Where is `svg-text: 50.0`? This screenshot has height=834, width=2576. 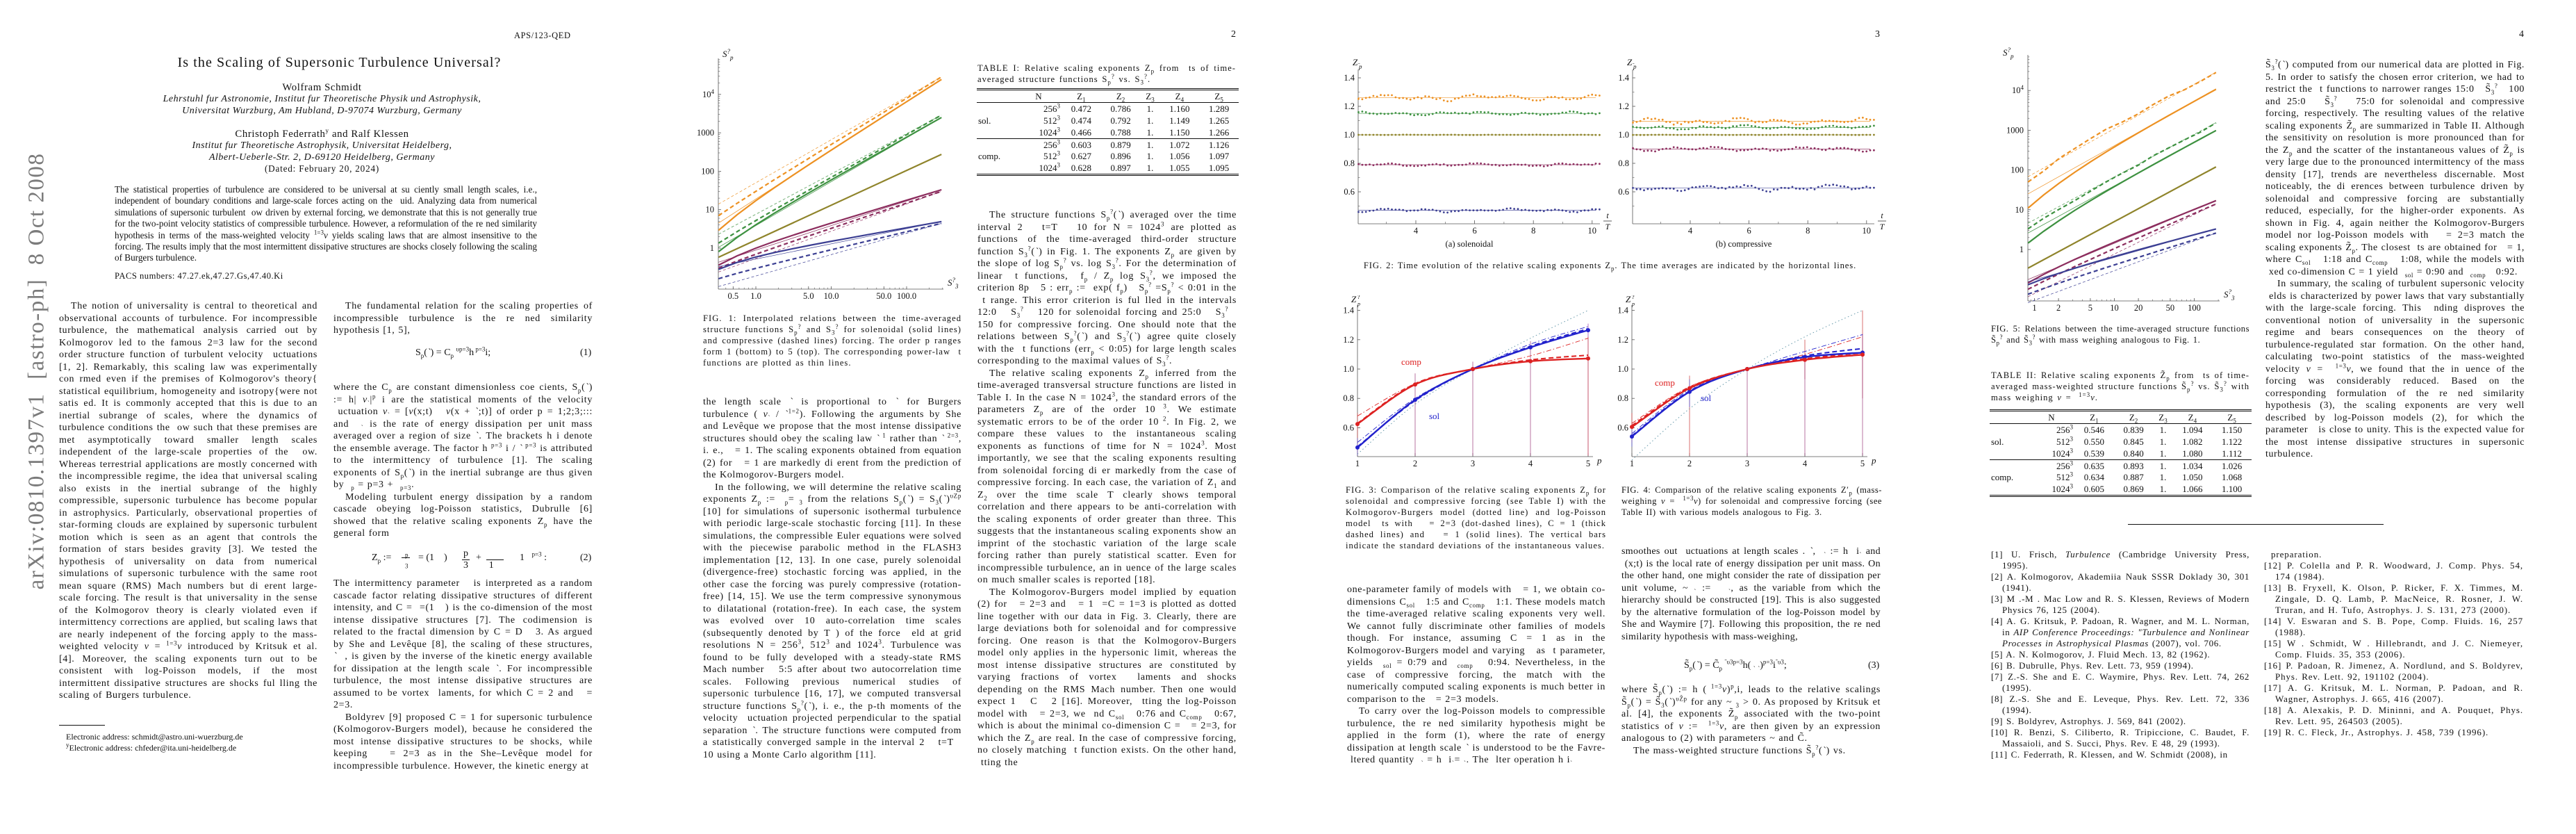
svg-text: 50.0 is located at coordinates (883, 296).